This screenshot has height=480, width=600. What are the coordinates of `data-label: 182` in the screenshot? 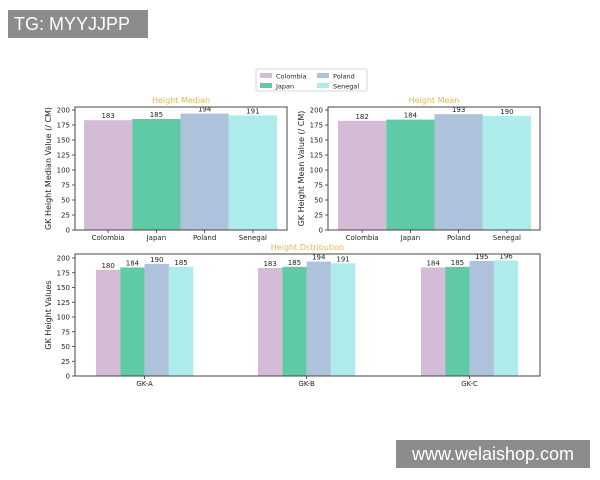 It's located at (361, 117).